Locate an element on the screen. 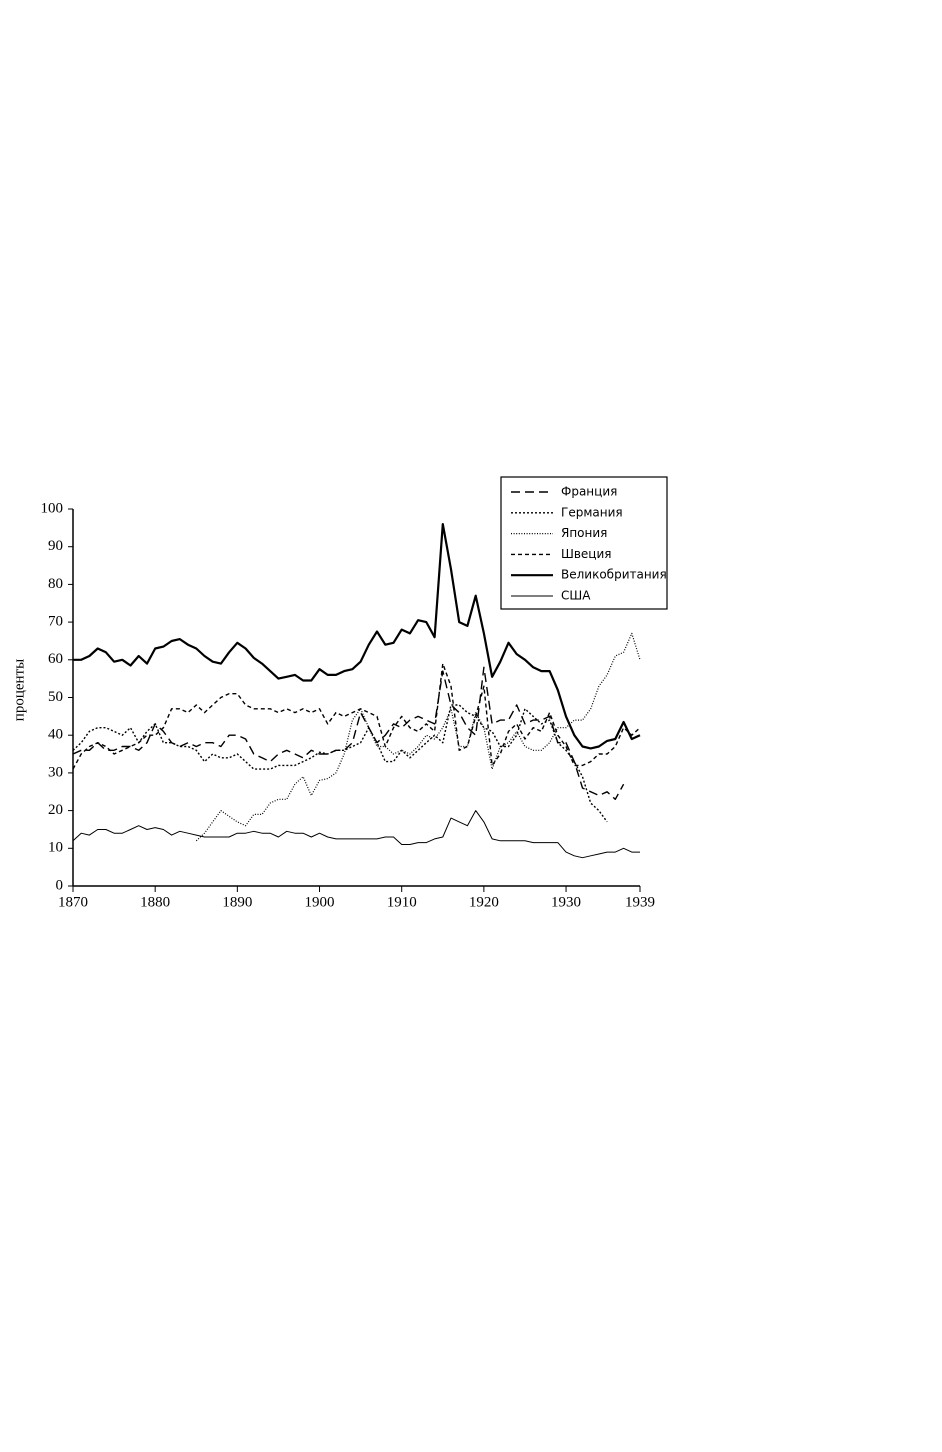 This screenshot has width=942, height=1452. x-tick-label: 1930 is located at coordinates (566, 902).